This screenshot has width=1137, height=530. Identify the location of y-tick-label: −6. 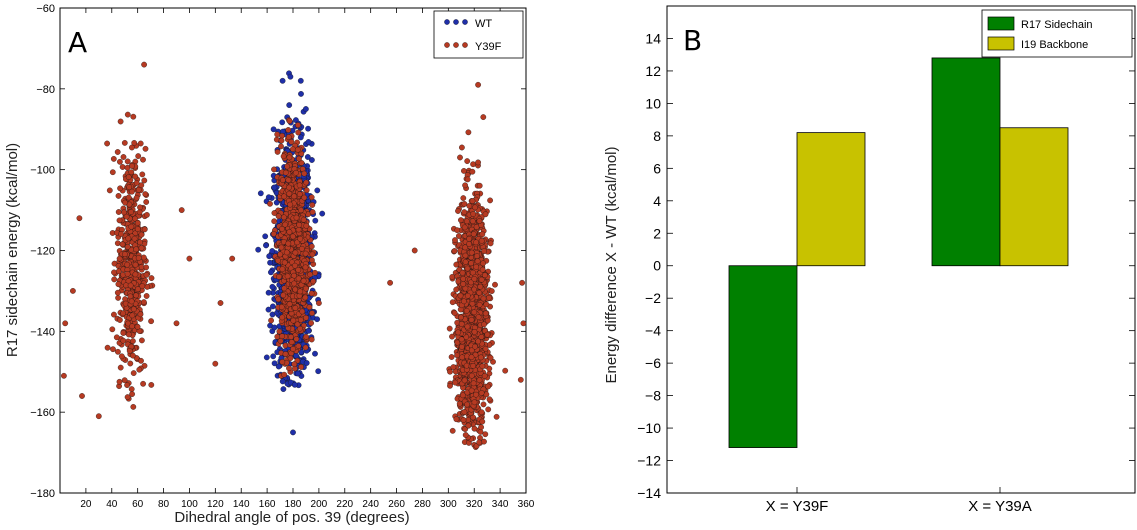
(653, 363).